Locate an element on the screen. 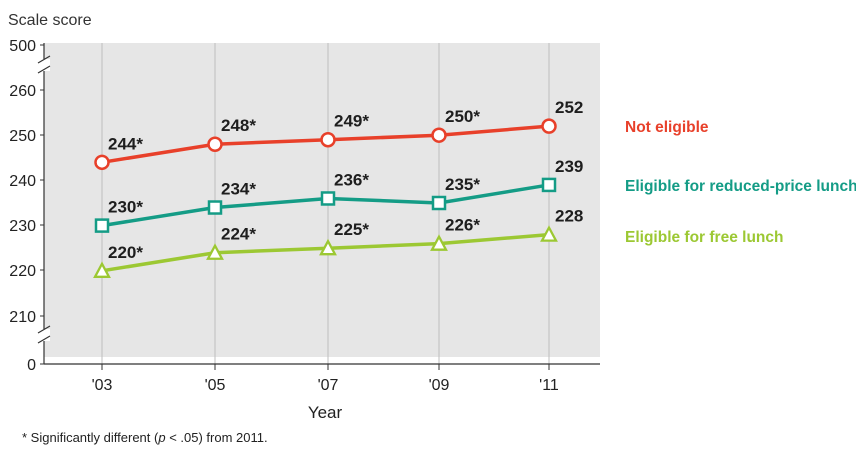 This screenshot has height=456, width=856. x-tick-label: '09 is located at coordinates (439, 385).